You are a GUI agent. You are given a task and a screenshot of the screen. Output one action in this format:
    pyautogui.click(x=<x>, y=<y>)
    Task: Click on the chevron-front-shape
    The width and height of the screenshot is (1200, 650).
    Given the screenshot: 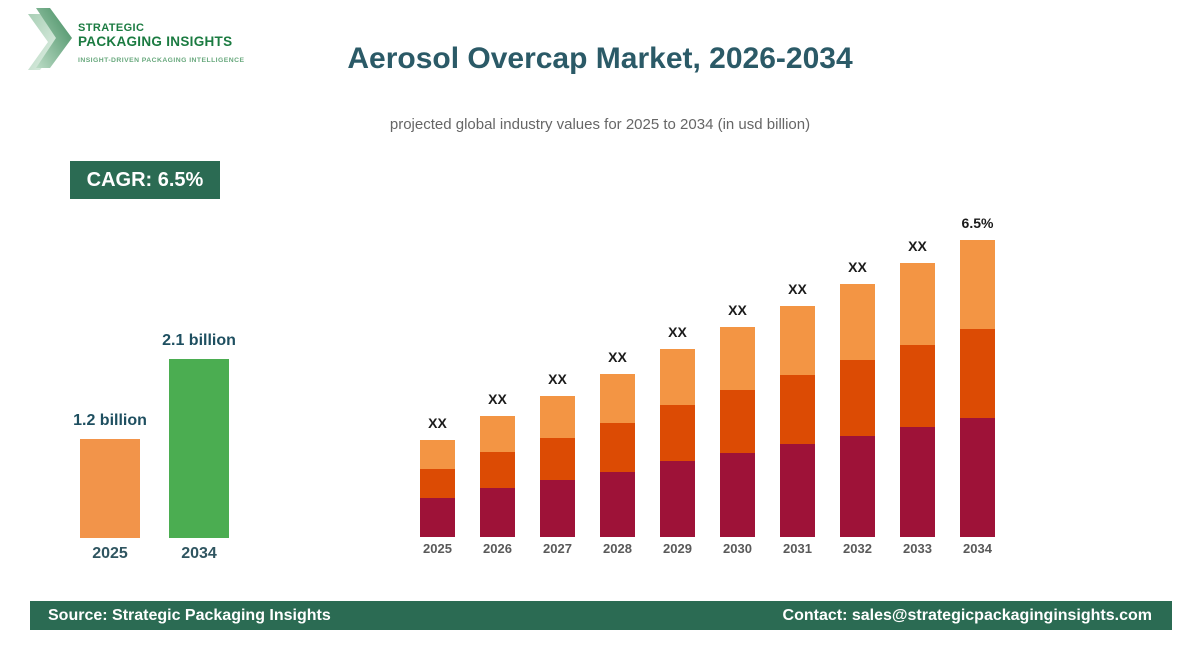 What is the action you would take?
    pyautogui.click(x=54, y=38)
    